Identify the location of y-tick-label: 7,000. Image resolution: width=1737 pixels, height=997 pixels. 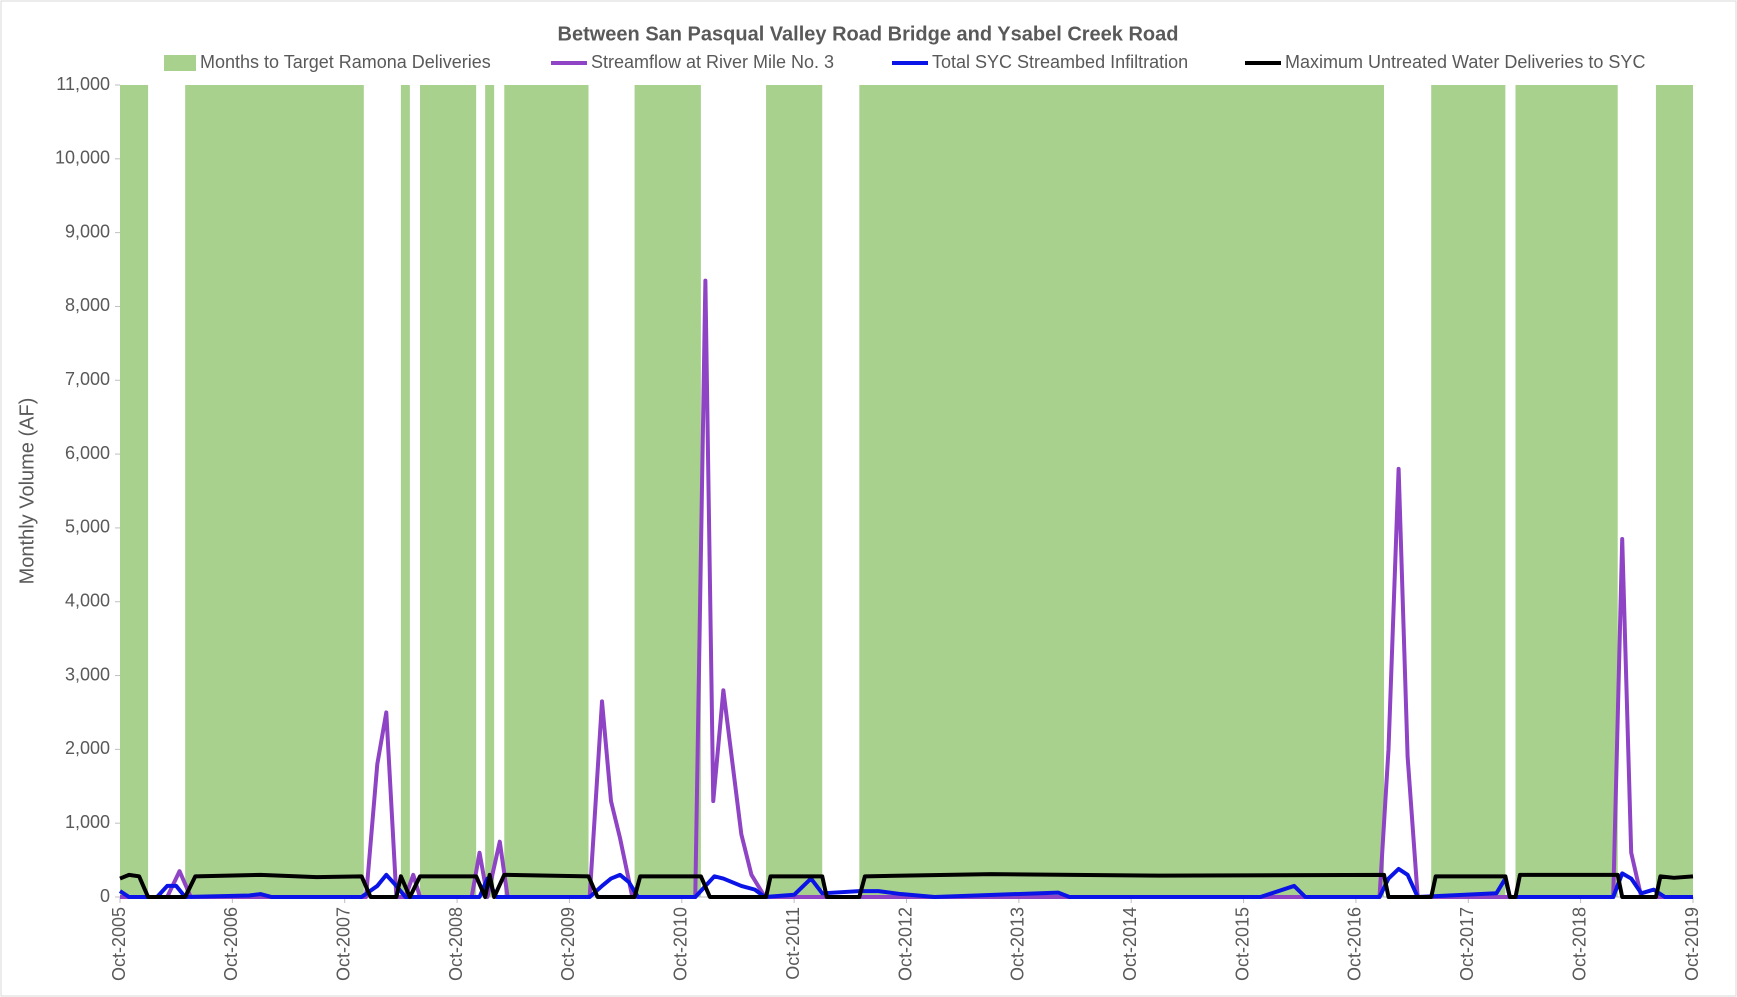
(87, 379).